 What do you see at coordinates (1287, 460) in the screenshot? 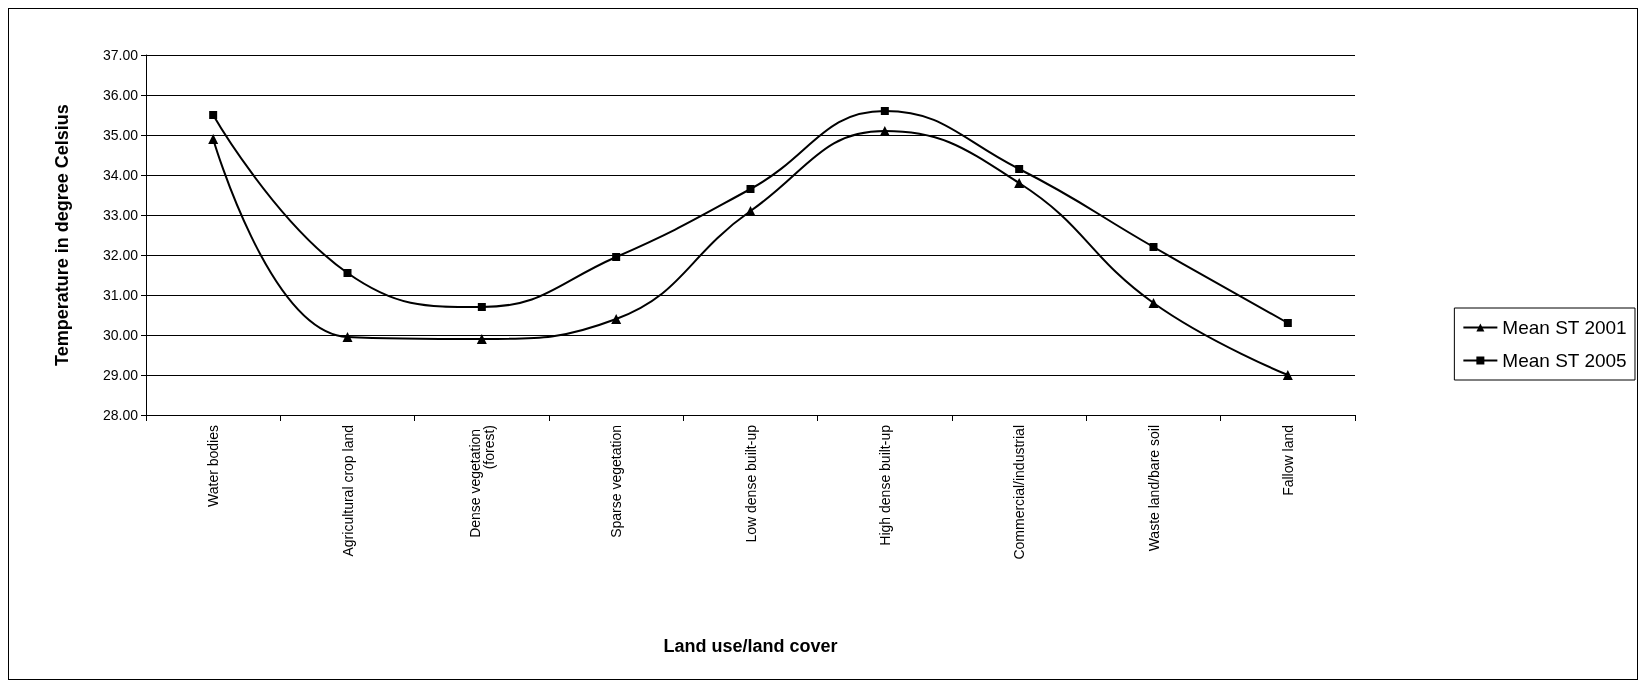
I see `x-tick-label: Fallow land` at bounding box center [1287, 460].